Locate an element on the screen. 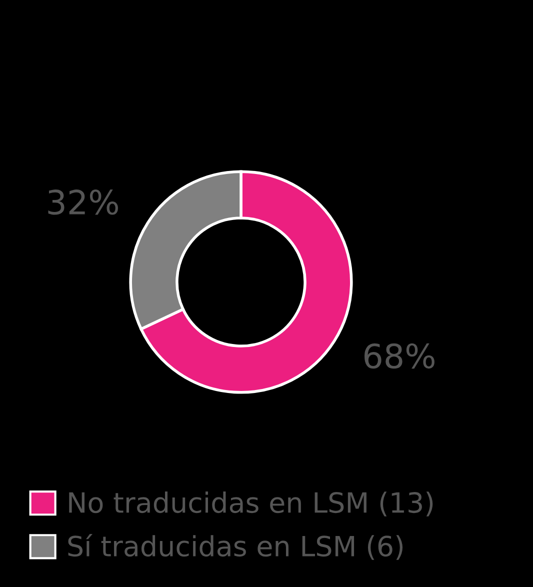  data-label: 68% is located at coordinates (399, 356).